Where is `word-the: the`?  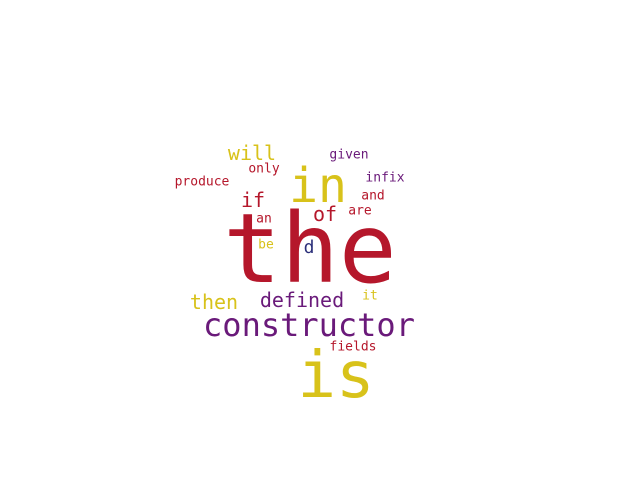 word-the: the is located at coordinates (310, 249).